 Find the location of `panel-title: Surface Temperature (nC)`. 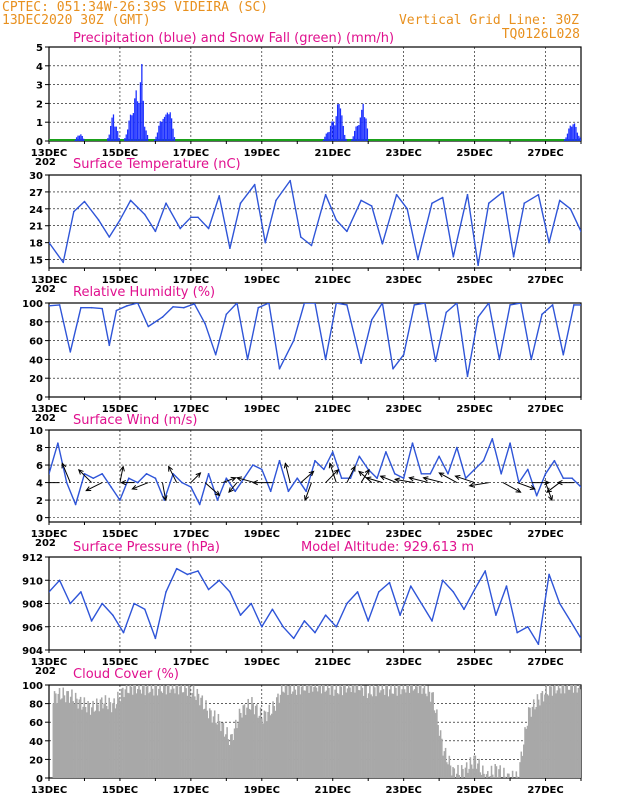

panel-title: Surface Temperature (nC) is located at coordinates (157, 164).